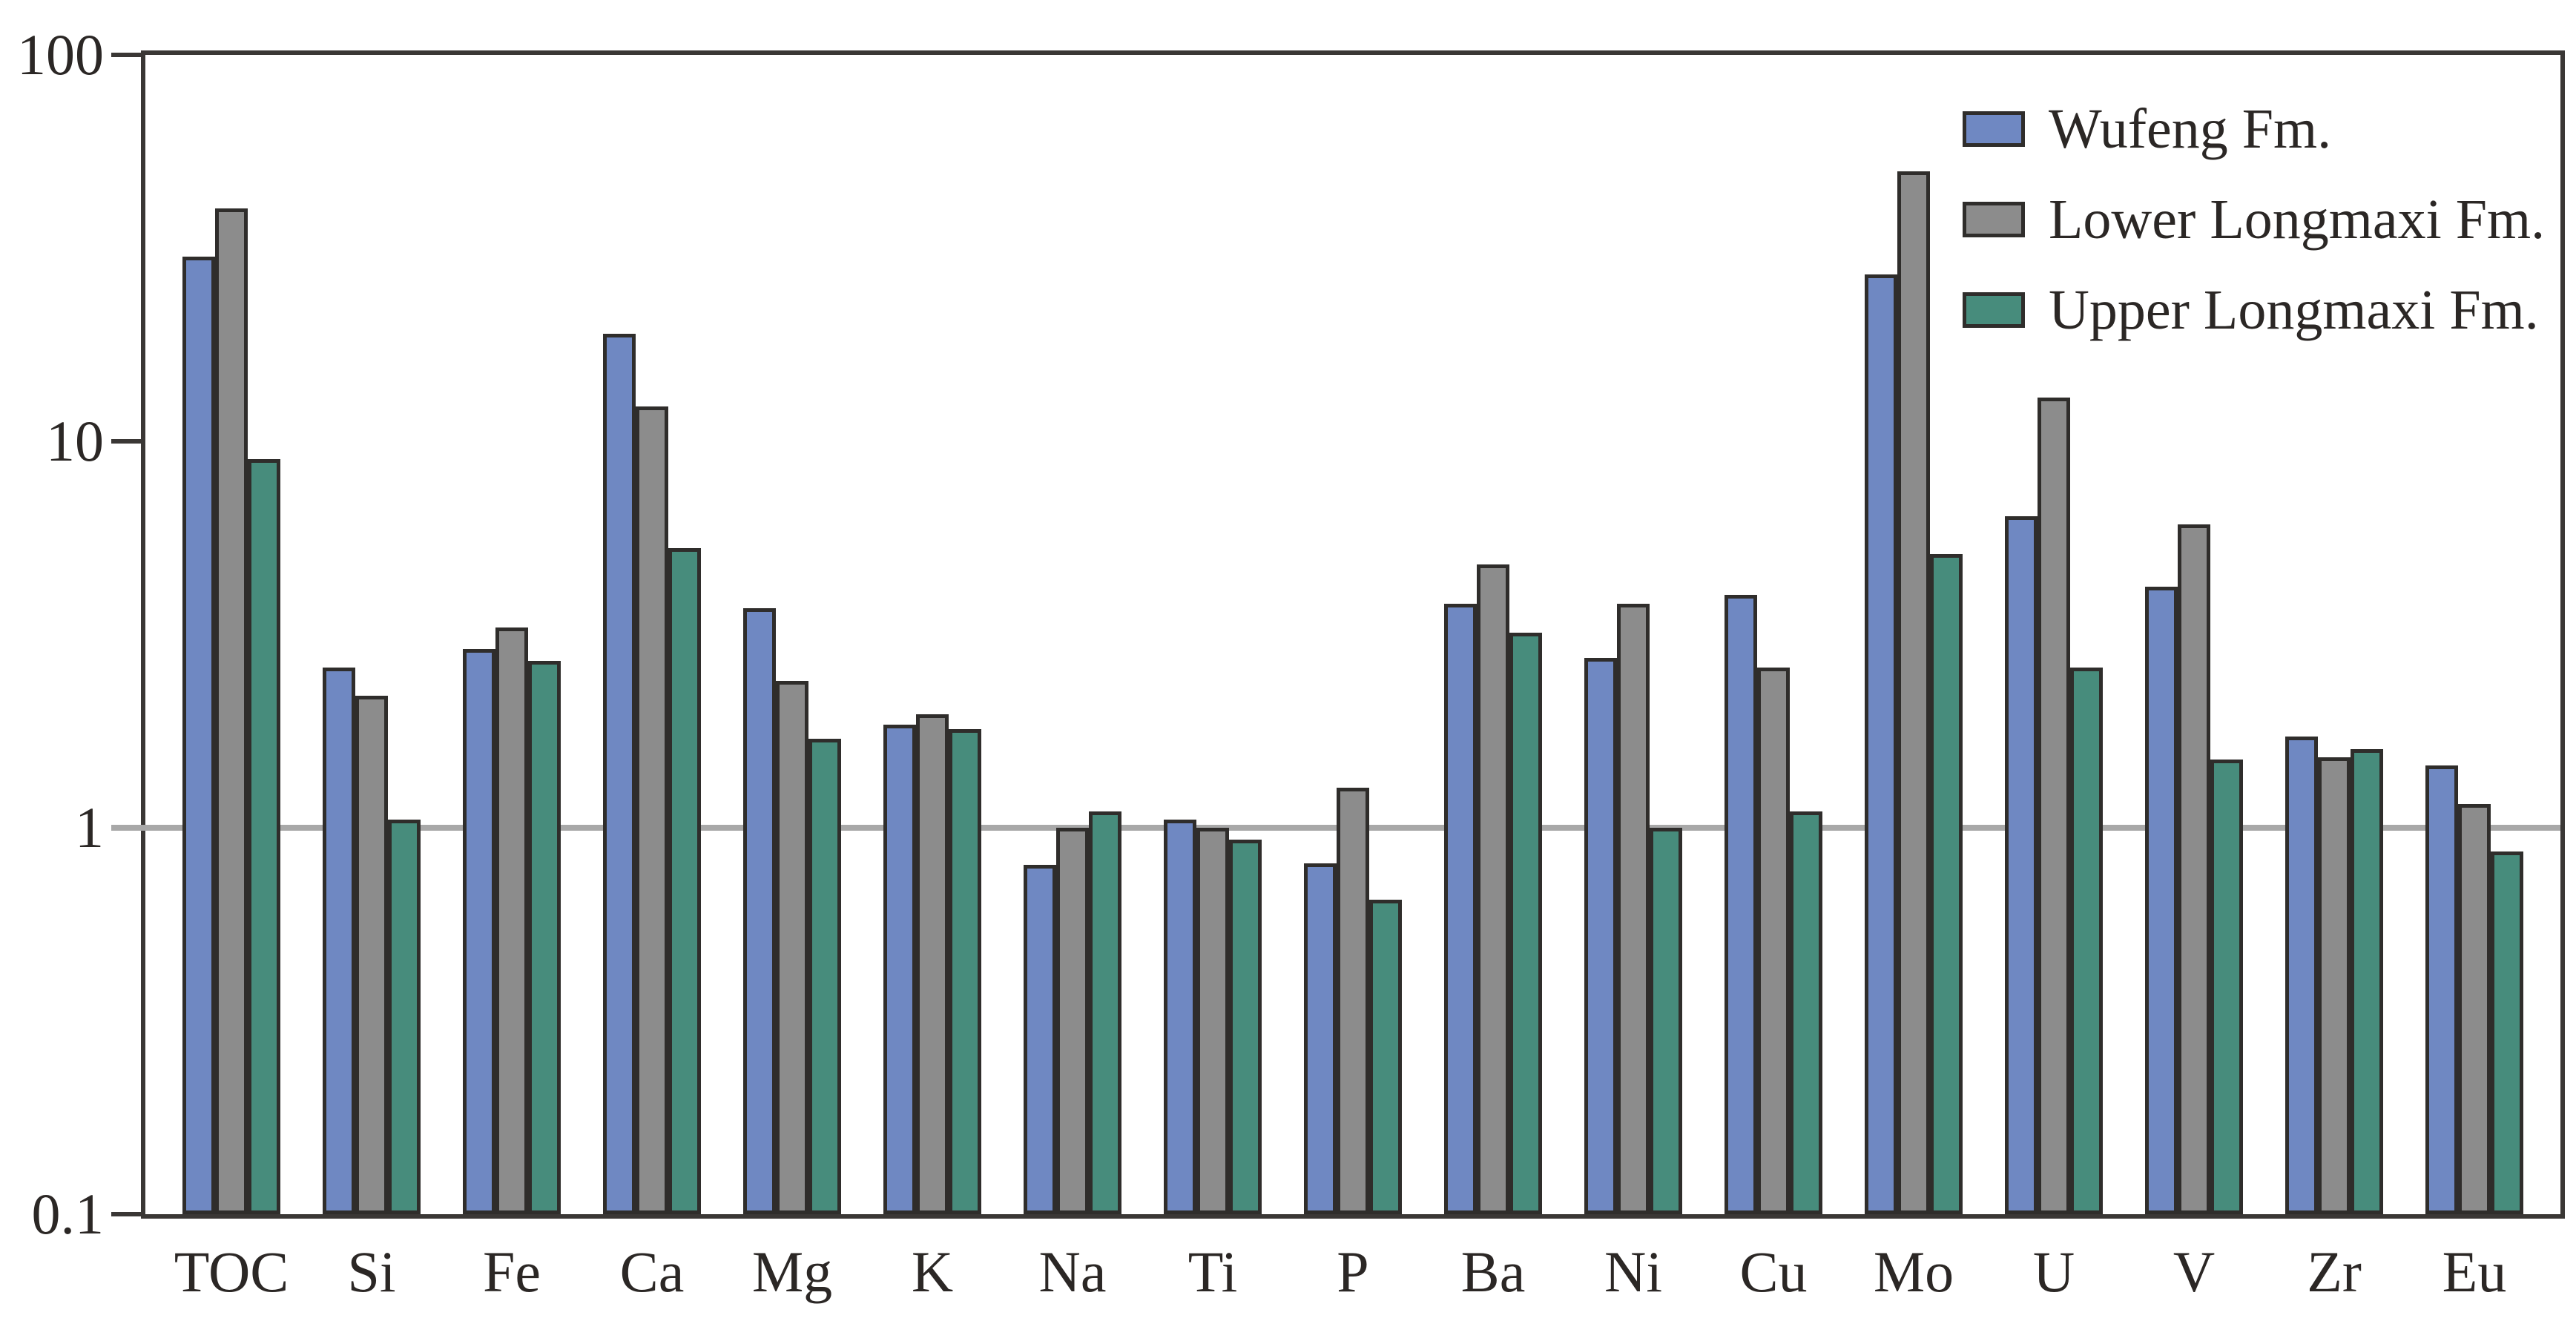 The width and height of the screenshot is (2576, 1321). Describe the element at coordinates (1385, 1057) in the screenshot. I see `bar-upper-longmaxi-fm-p` at that location.